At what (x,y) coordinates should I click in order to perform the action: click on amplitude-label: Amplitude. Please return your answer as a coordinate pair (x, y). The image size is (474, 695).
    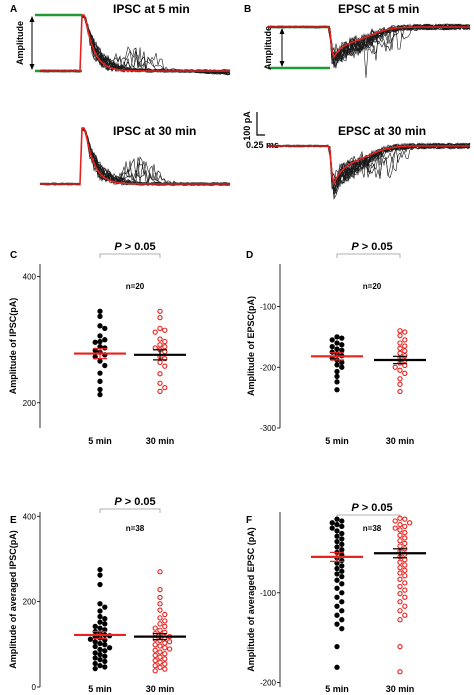
    Looking at the image, I should click on (268, 48).